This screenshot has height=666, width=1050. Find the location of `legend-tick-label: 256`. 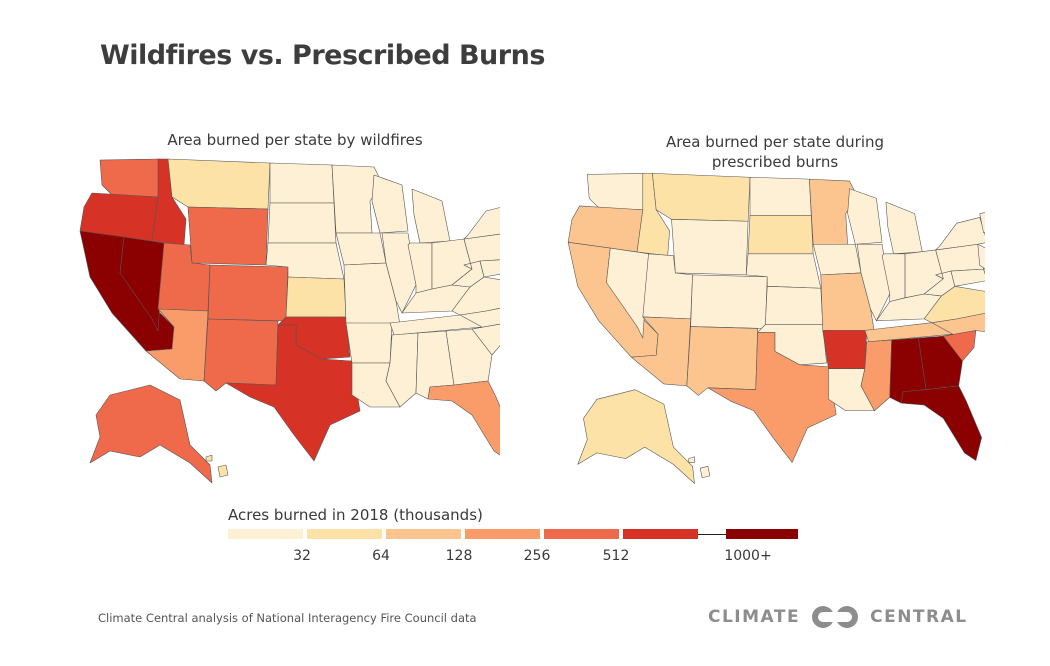

legend-tick-label: 256 is located at coordinates (537, 556).